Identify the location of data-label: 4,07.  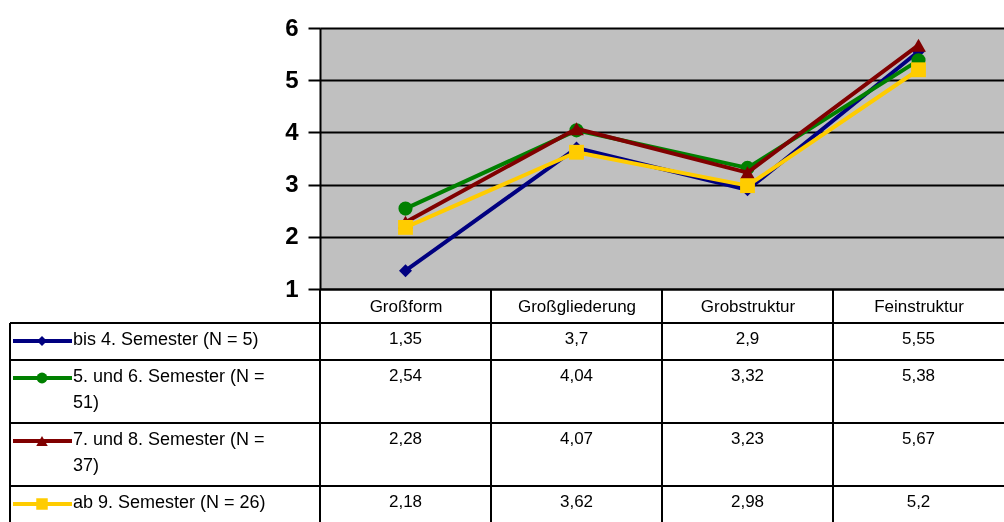
(576, 438).